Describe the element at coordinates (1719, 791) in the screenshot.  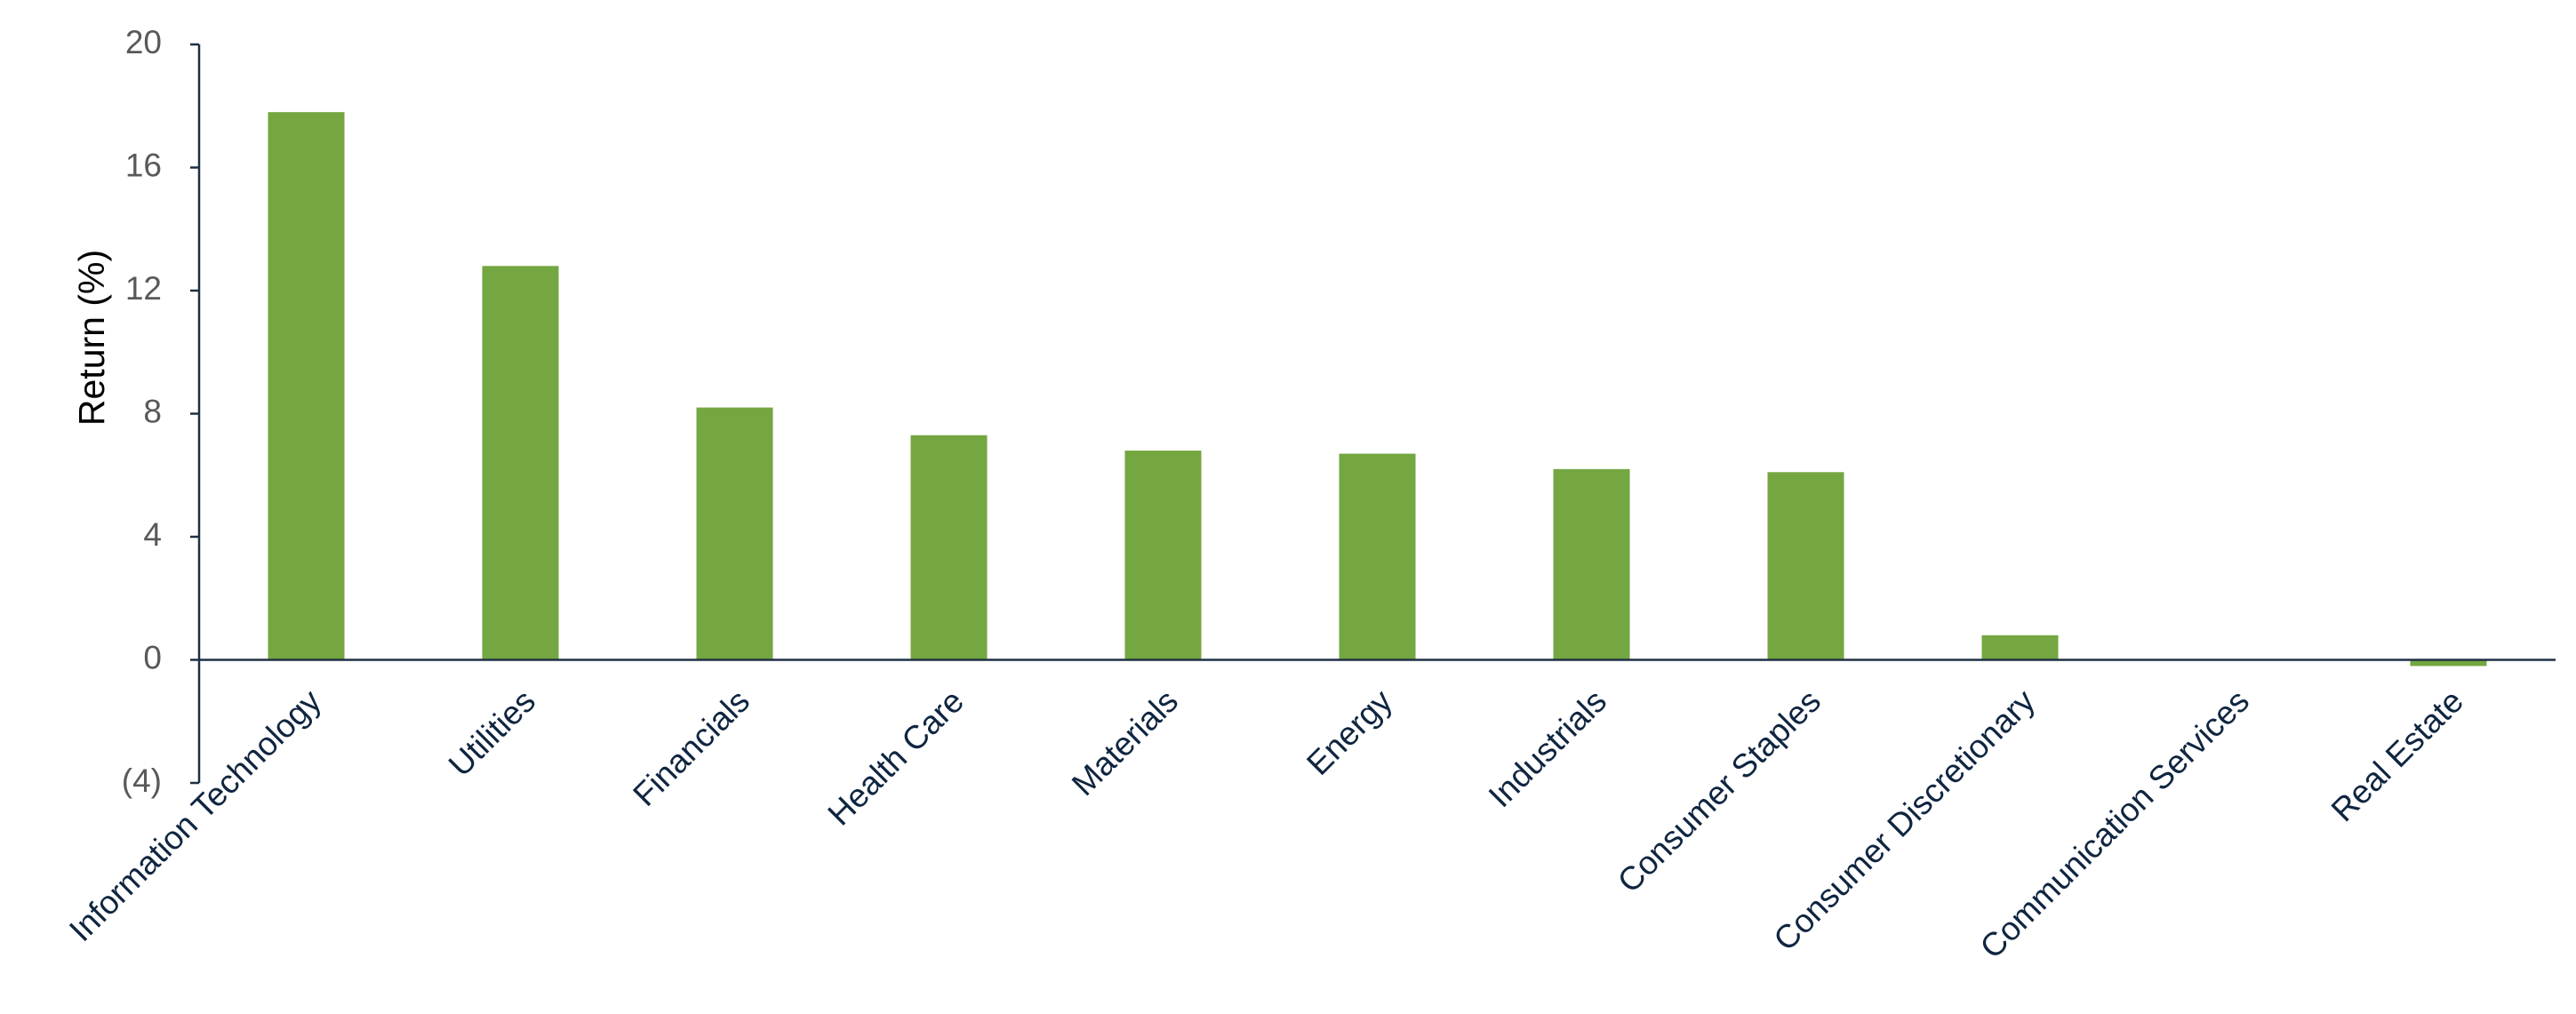
I see `x-tick-label: Consumer Staples` at that location.